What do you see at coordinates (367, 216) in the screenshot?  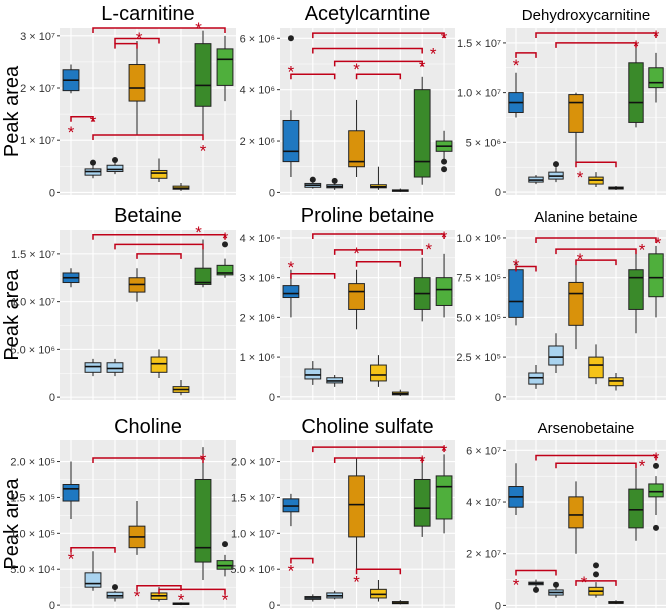 I see `panel-title: Proline betaine` at bounding box center [367, 216].